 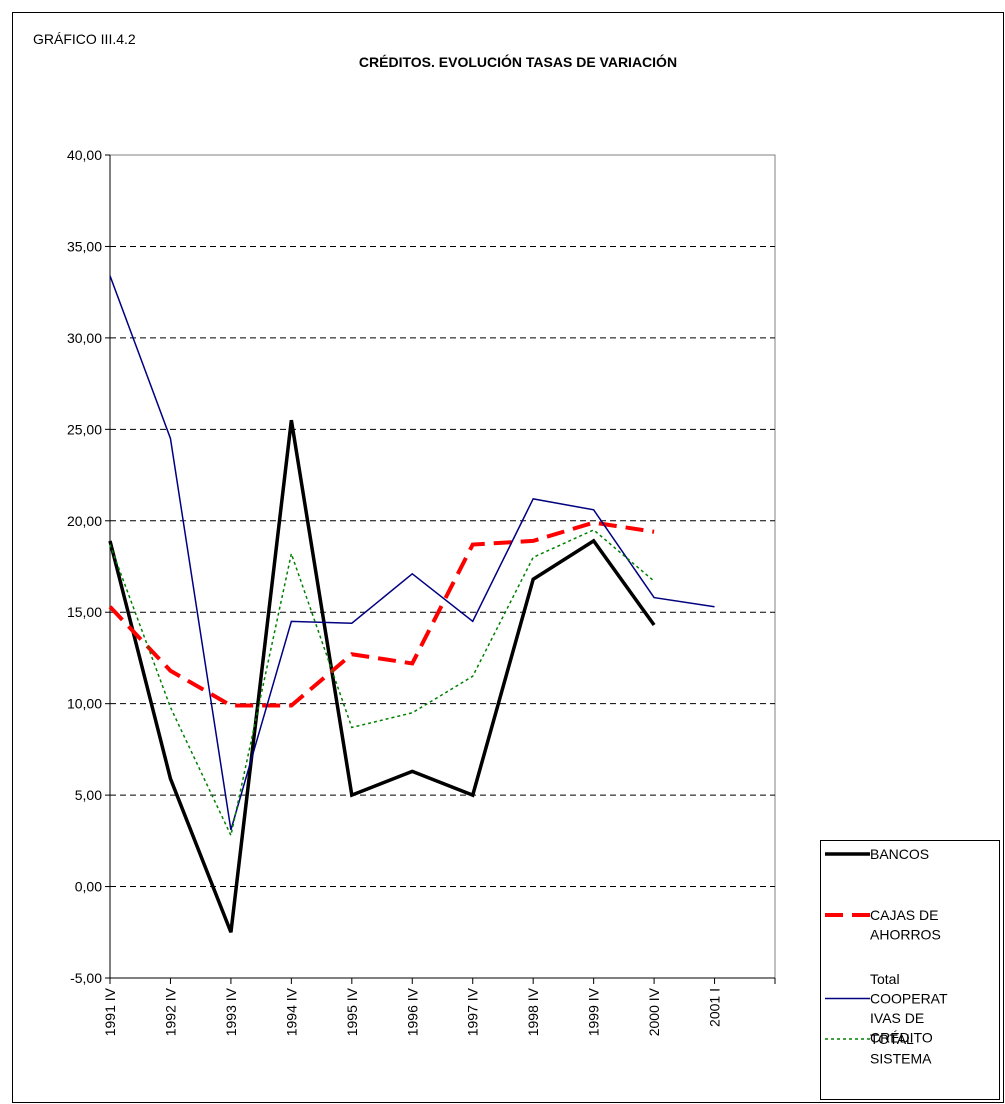 What do you see at coordinates (84, 612) in the screenshot?
I see `y-tick-label: 15,00` at bounding box center [84, 612].